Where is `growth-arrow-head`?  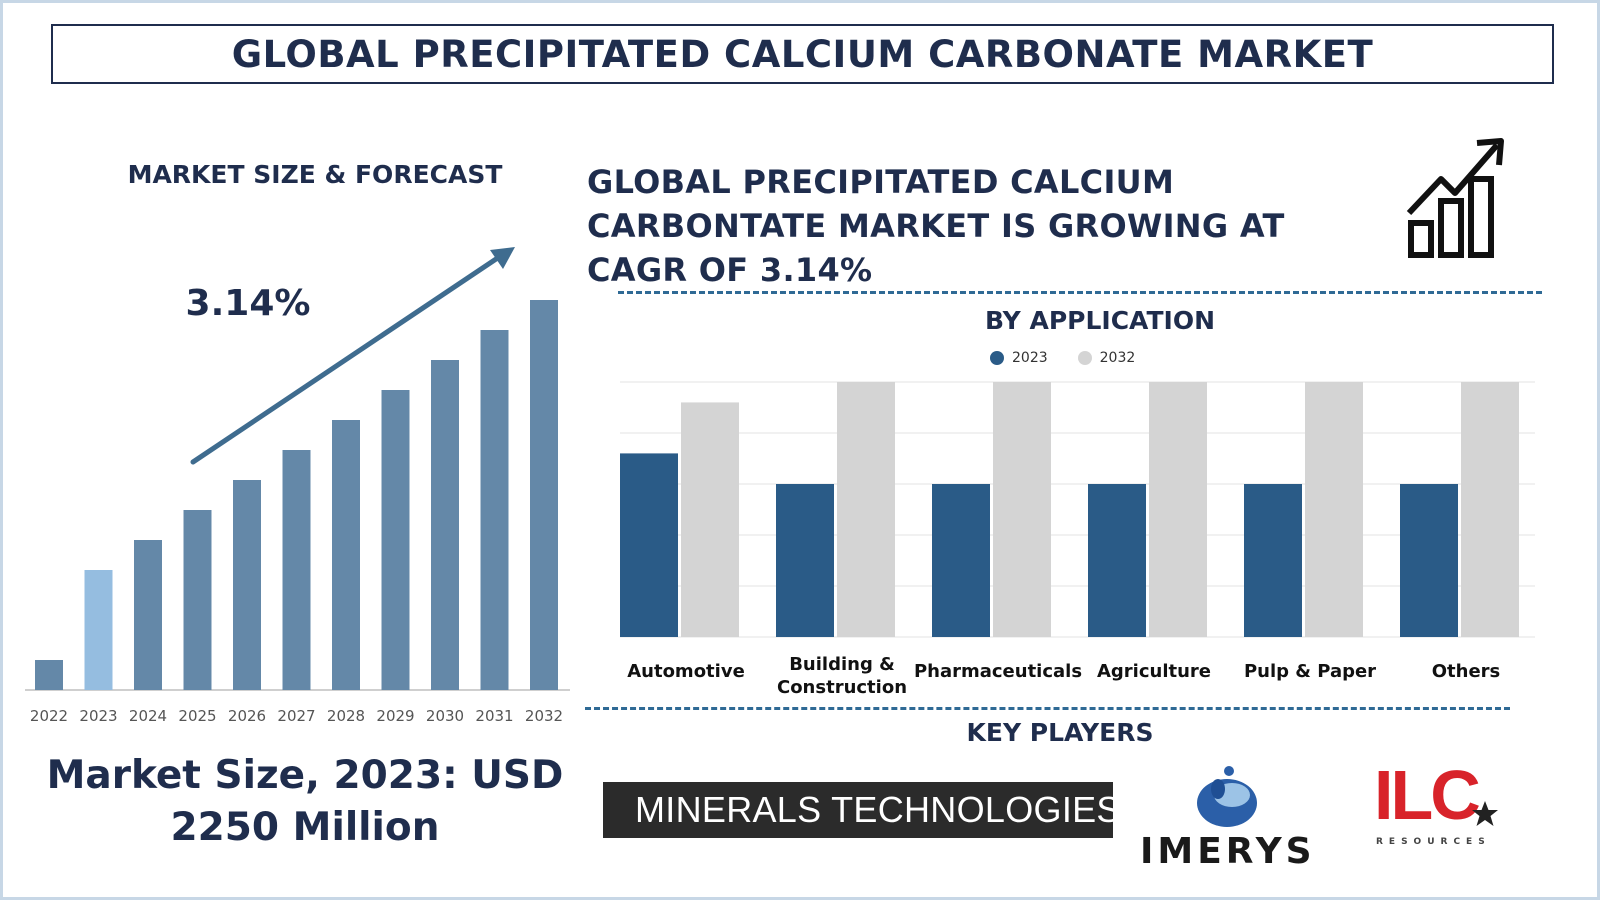 growth-arrow-head is located at coordinates (502, 258).